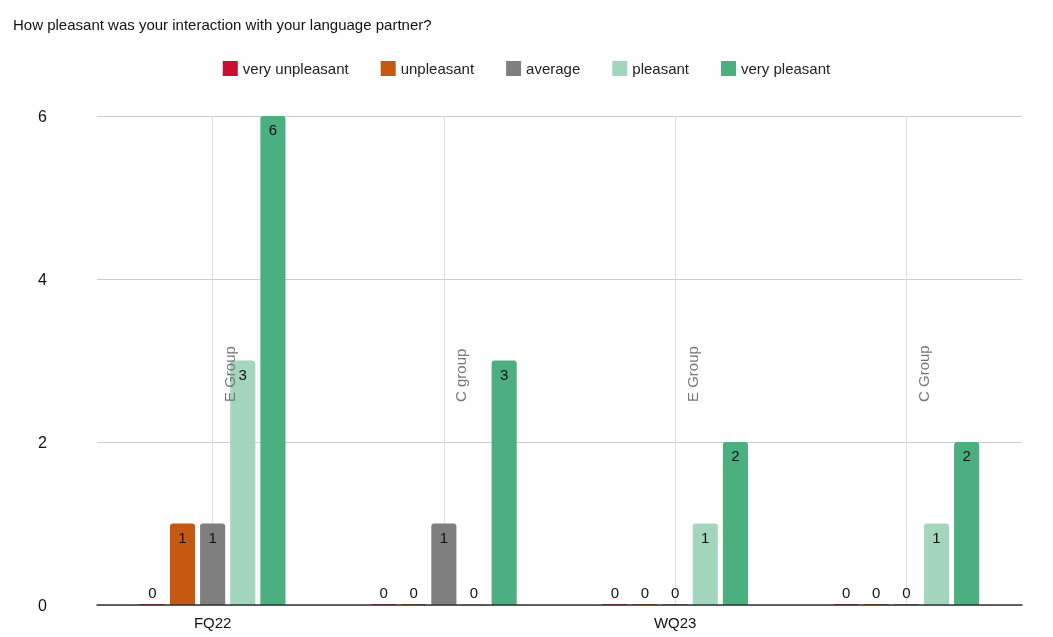  Describe the element at coordinates (923, 373) in the screenshot. I see `annotation: C Group` at that location.